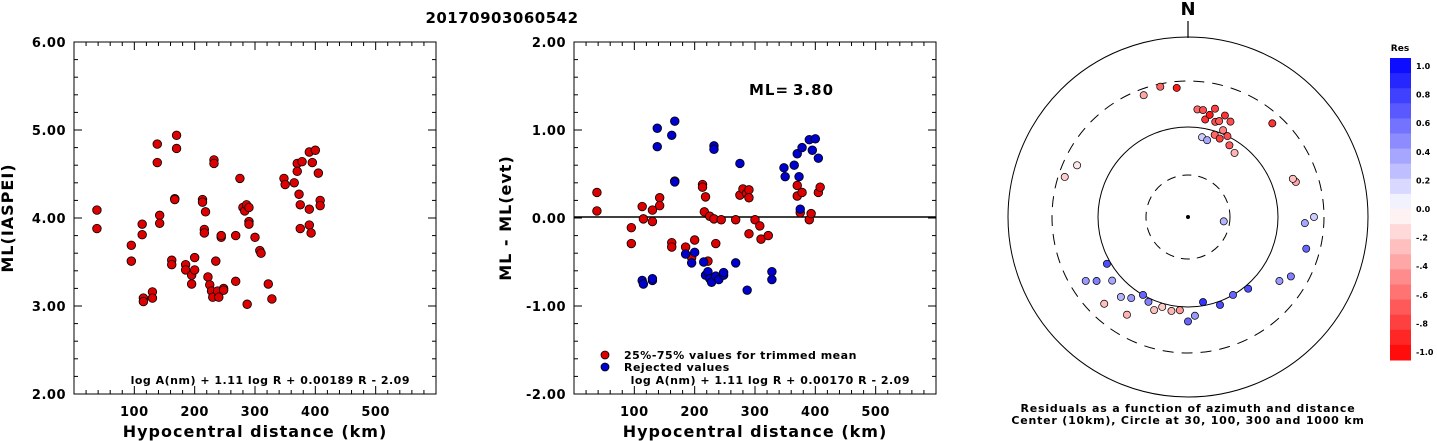 This screenshot has height=441, width=1437. I want to click on ring-30km, so click(1188, 217).